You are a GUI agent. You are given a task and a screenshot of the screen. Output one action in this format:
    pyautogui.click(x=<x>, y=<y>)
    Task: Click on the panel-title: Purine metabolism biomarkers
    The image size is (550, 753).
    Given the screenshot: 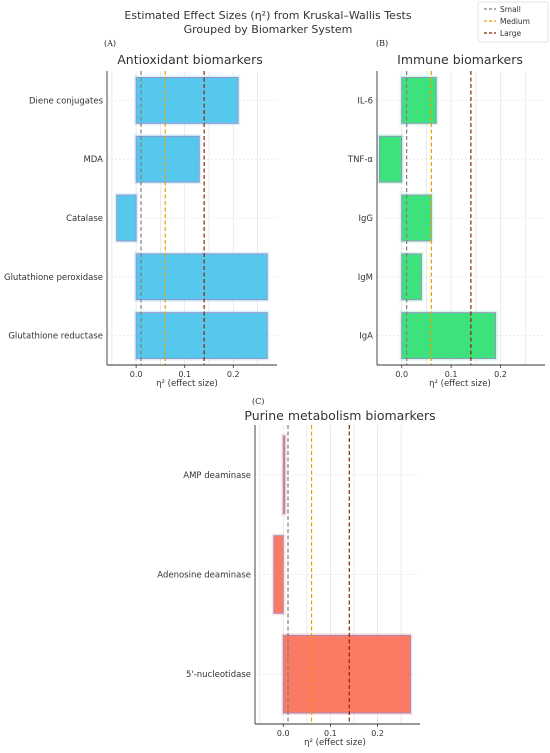 What is the action you would take?
    pyautogui.click(x=339, y=415)
    